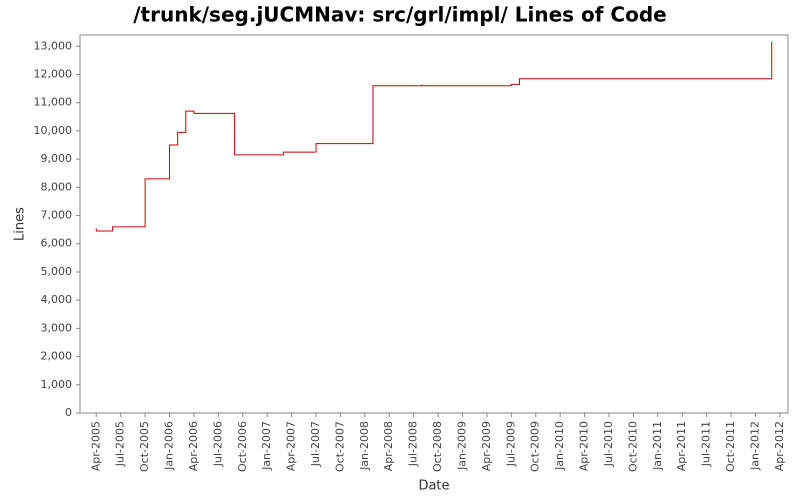  What do you see at coordinates (632, 446) in the screenshot?
I see `x-tick-label: Oct-2010` at bounding box center [632, 446].